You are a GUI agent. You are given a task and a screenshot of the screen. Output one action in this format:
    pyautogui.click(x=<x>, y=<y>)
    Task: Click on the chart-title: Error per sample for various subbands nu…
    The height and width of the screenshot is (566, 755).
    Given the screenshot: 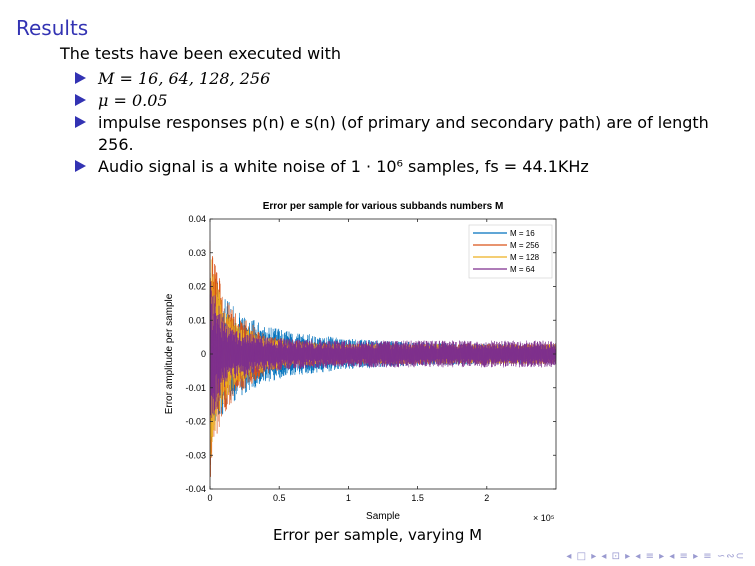 What is the action you would take?
    pyautogui.click(x=383, y=206)
    